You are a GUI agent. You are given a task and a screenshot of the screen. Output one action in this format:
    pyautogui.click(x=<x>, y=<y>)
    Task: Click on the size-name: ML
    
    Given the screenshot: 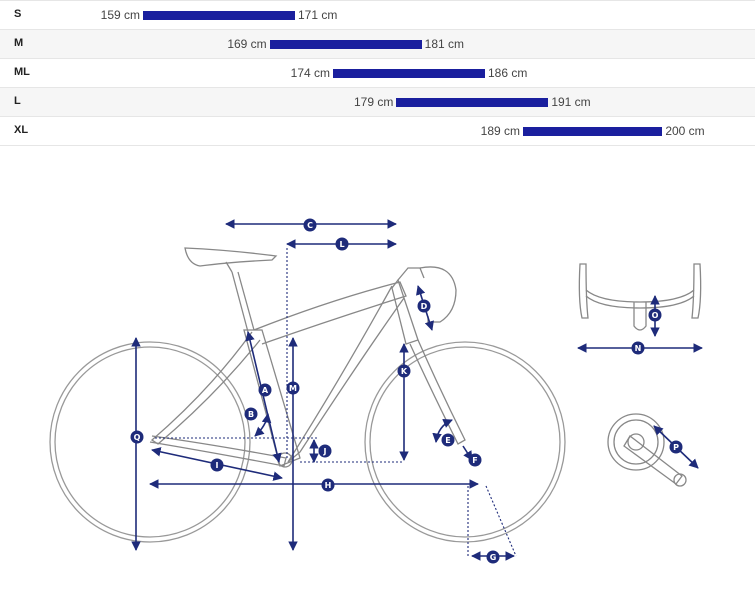 What is the action you would take?
    pyautogui.click(x=22, y=72)
    